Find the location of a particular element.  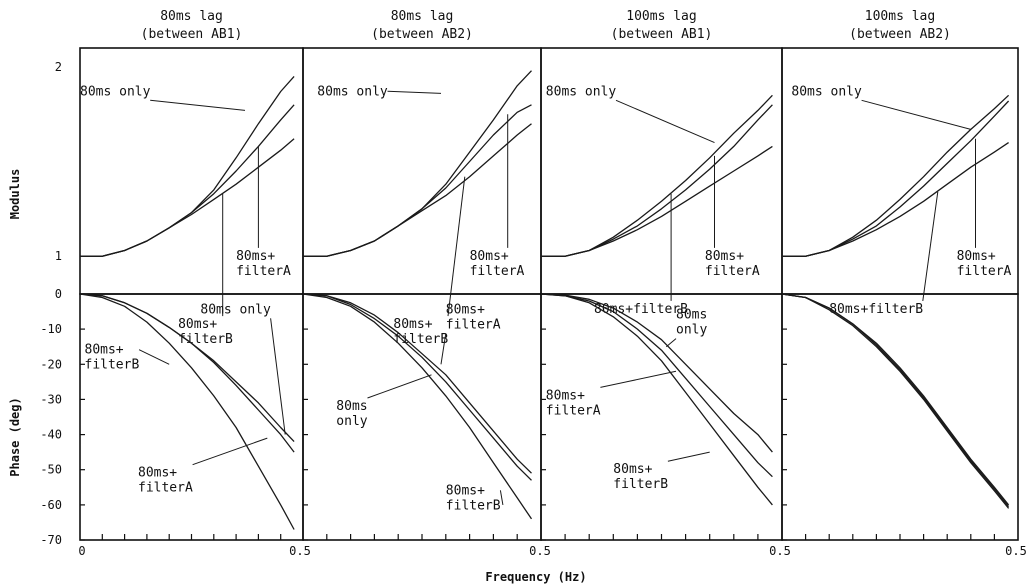

panel-3-phase-label-2-line-1: 80ms+ is located at coordinates (565, 395).